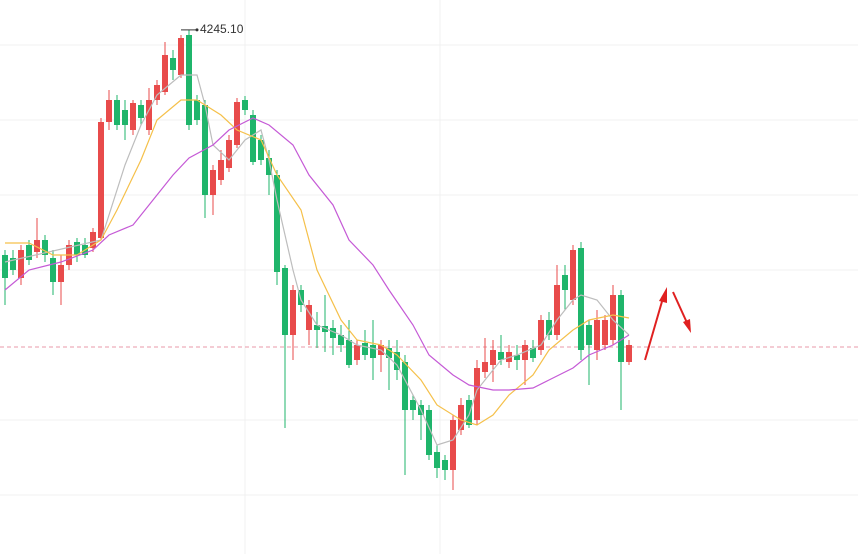 The image size is (858, 554). What do you see at coordinates (680, 308) in the screenshot?
I see `arrow-down` at bounding box center [680, 308].